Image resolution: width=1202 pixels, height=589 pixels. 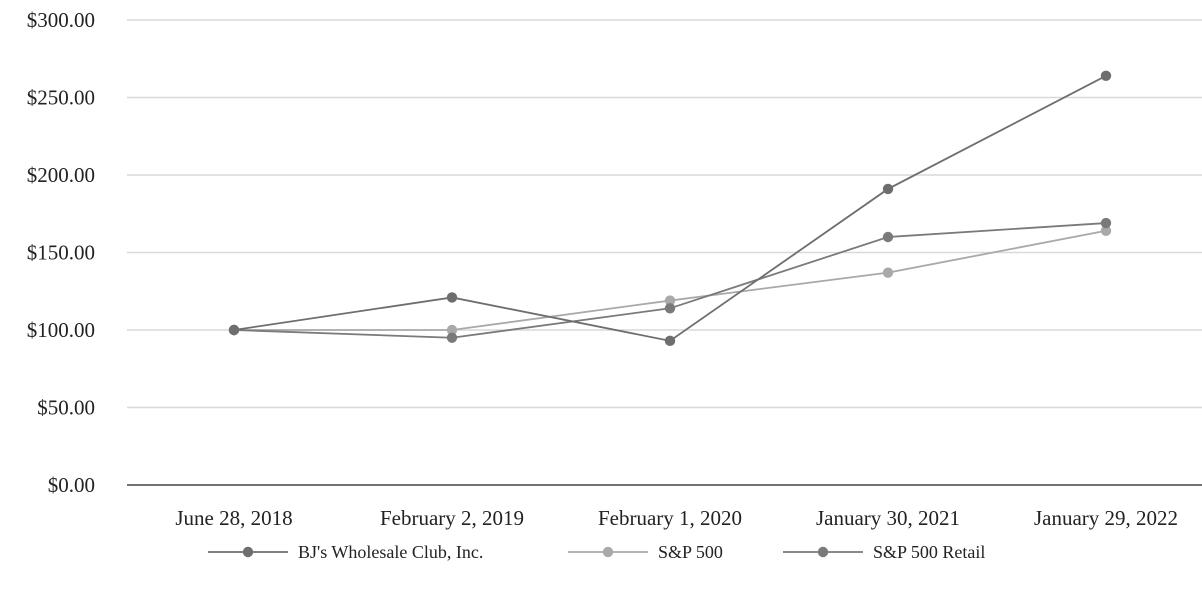 I want to click on series-line, so click(x=670, y=280).